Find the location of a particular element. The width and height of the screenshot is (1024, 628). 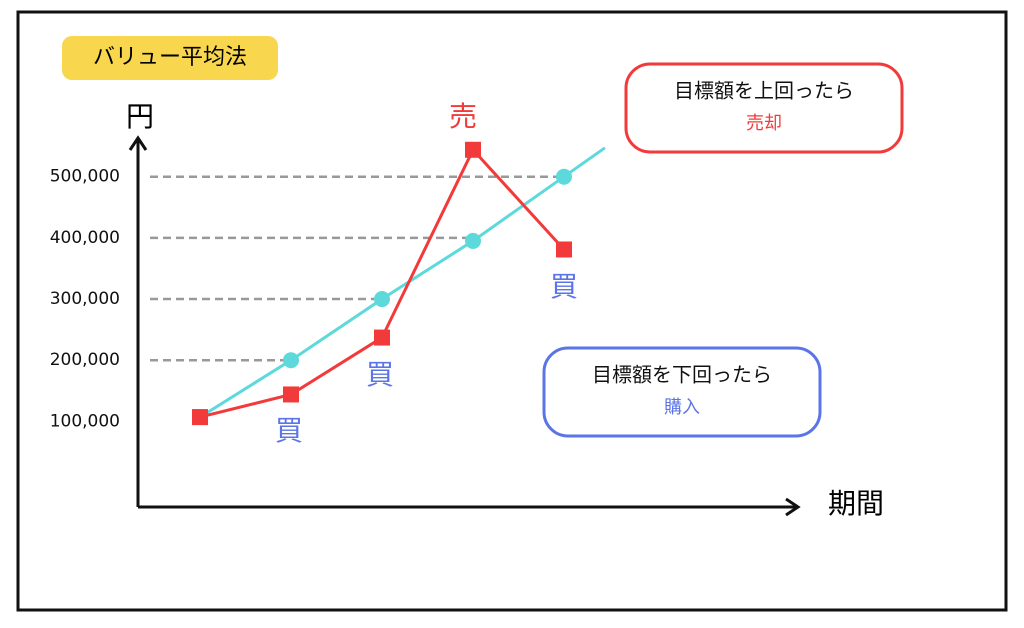

y-tick-label: 100,000 is located at coordinates (85, 421).